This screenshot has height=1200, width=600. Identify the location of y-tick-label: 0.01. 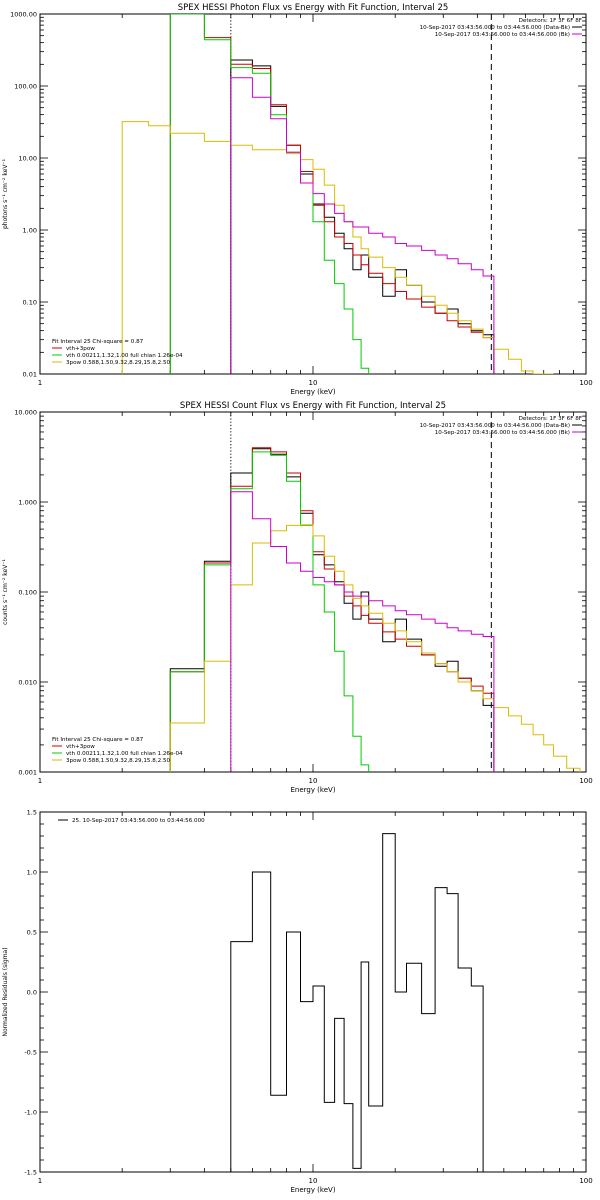
(30, 375).